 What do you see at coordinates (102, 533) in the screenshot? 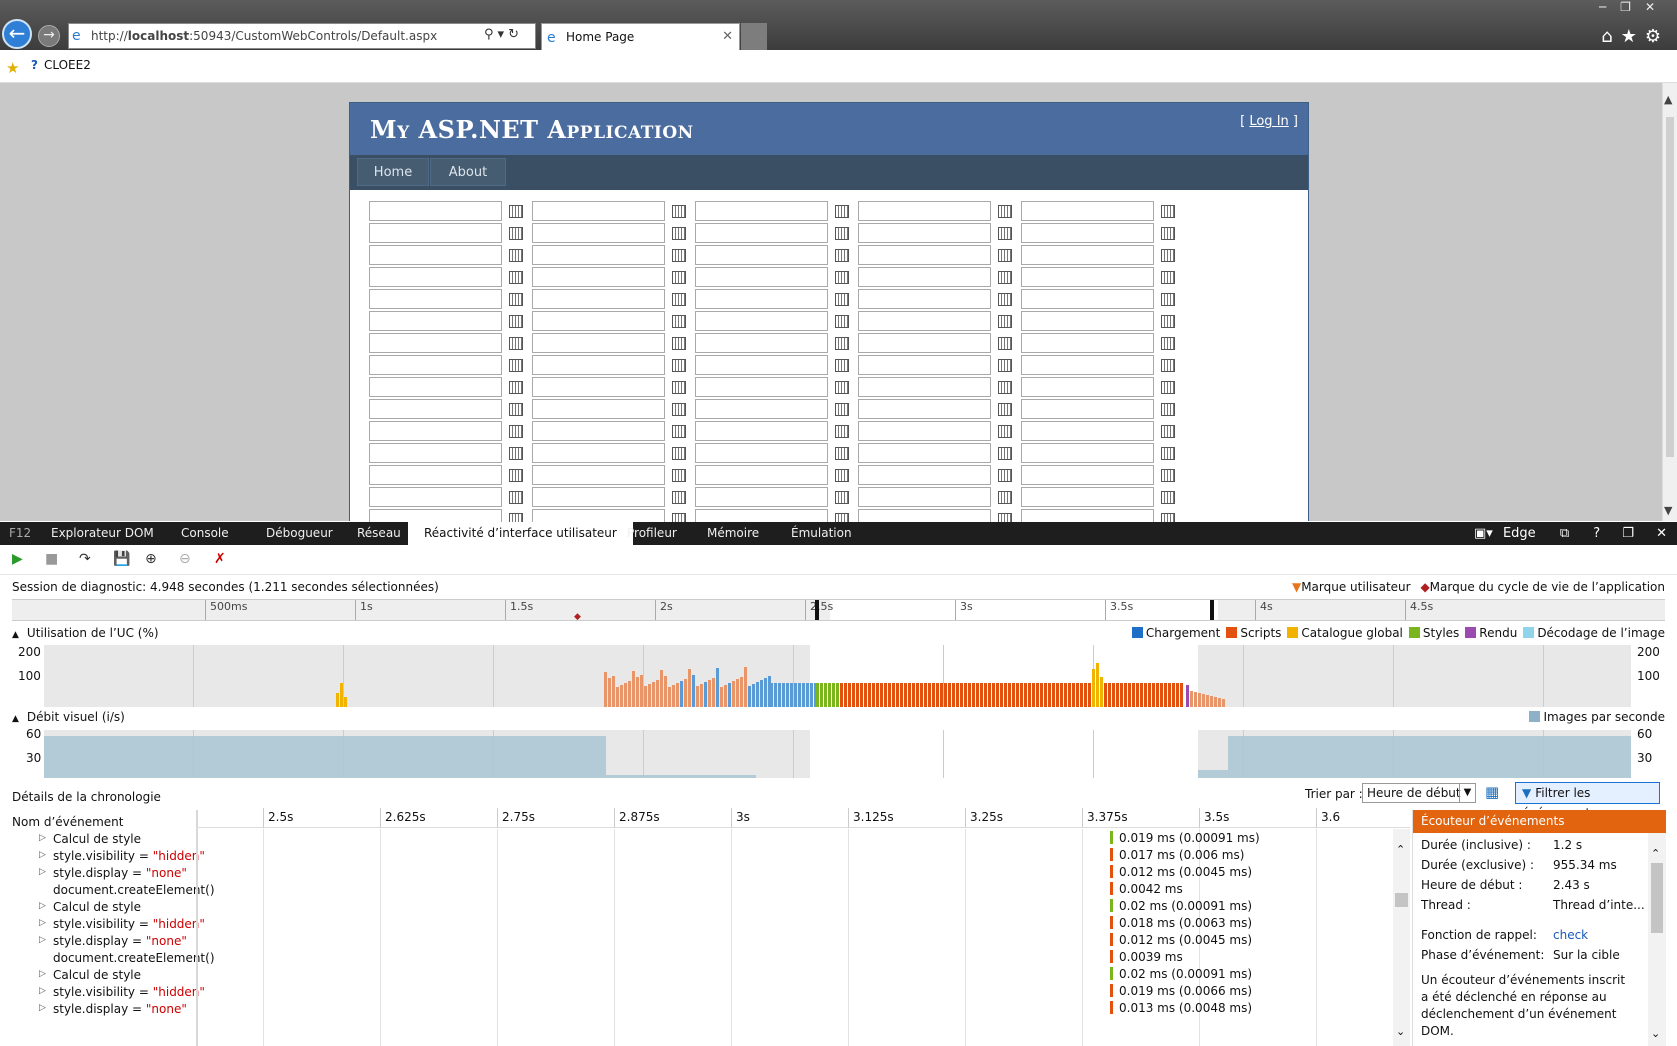
I see `tab-dom-explorer: Explorateur DOM` at bounding box center [102, 533].